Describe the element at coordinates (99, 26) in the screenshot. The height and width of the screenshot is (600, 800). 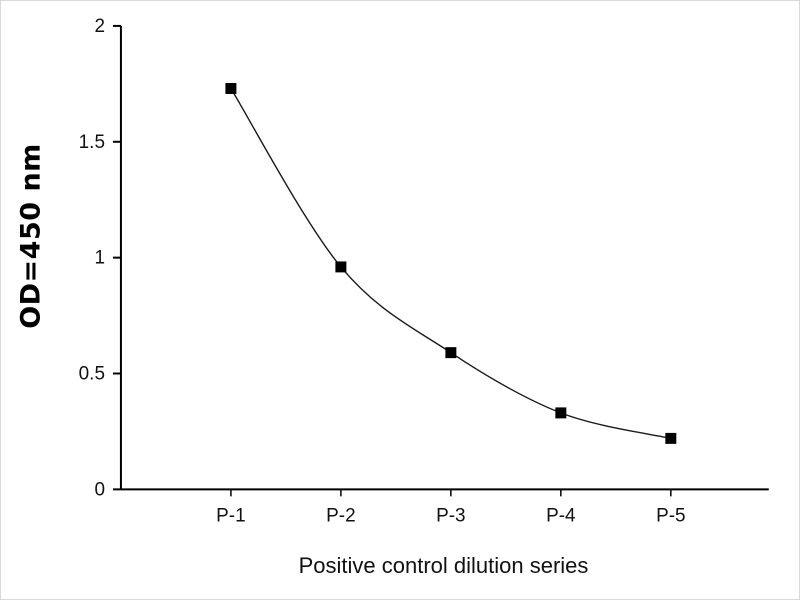
I see `y-tick-label: 2` at that location.